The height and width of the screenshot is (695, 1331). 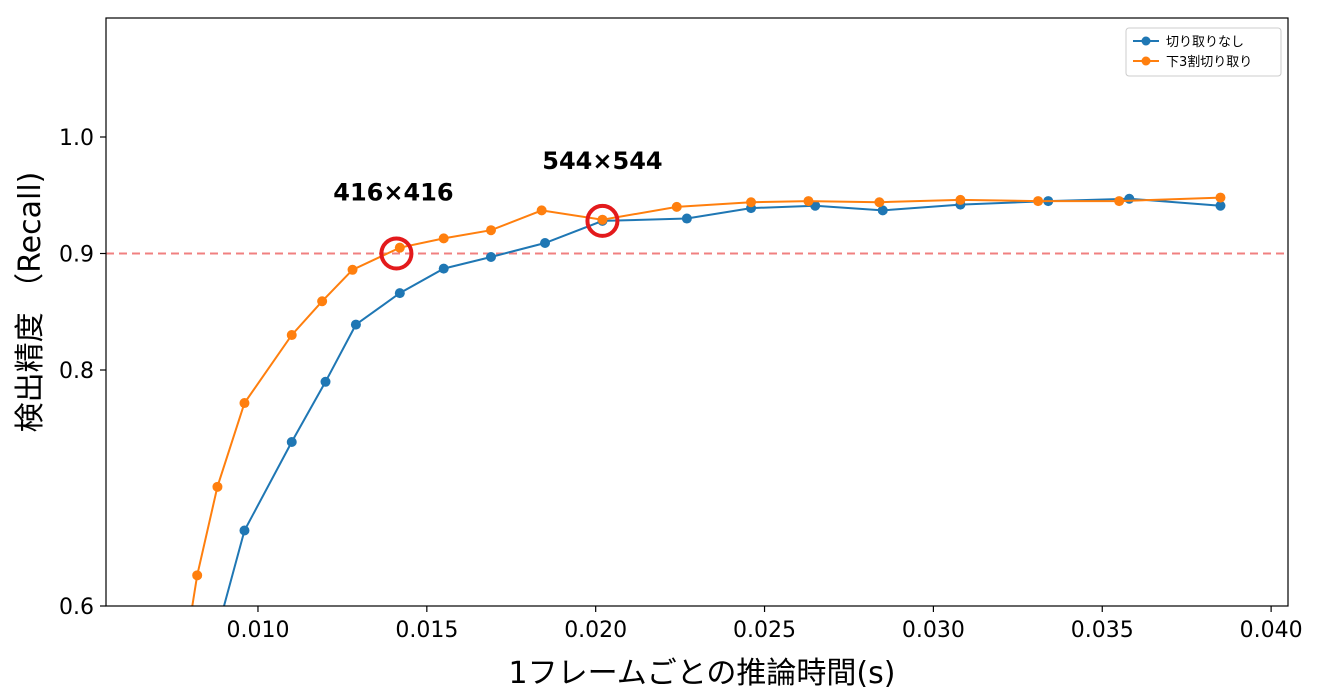 I want to click on y-axis-title: 検出精度 （Recall), so click(x=30, y=302).